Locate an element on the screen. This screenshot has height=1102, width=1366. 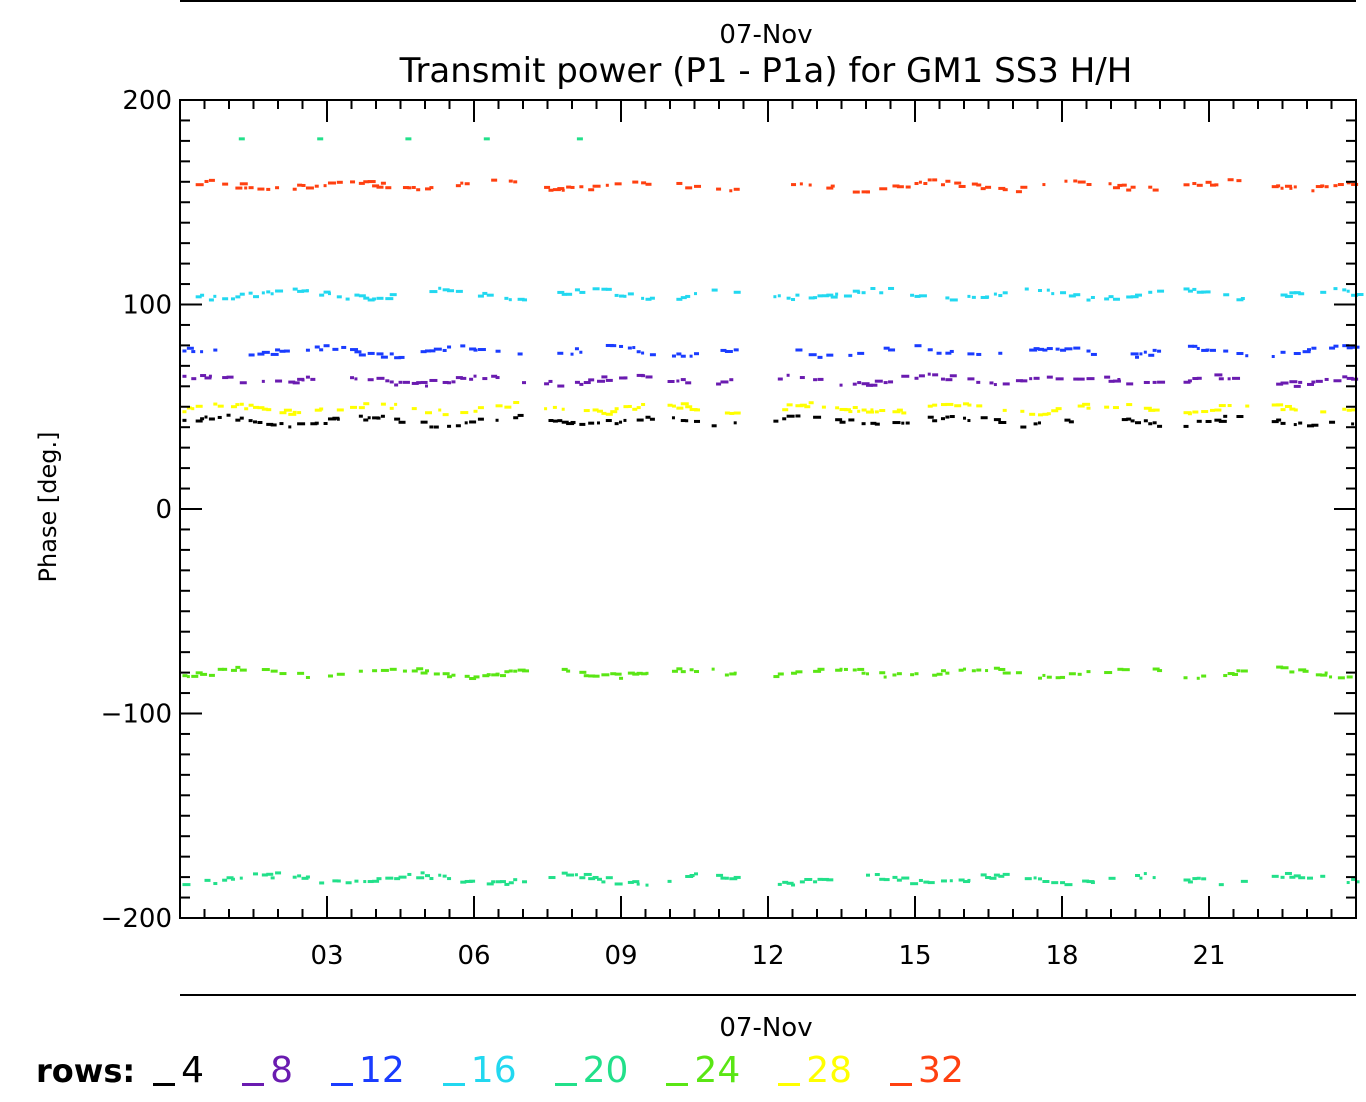
legend-items: 4 8 12 16 20 24 28 32 is located at coordinates (577, 1070).